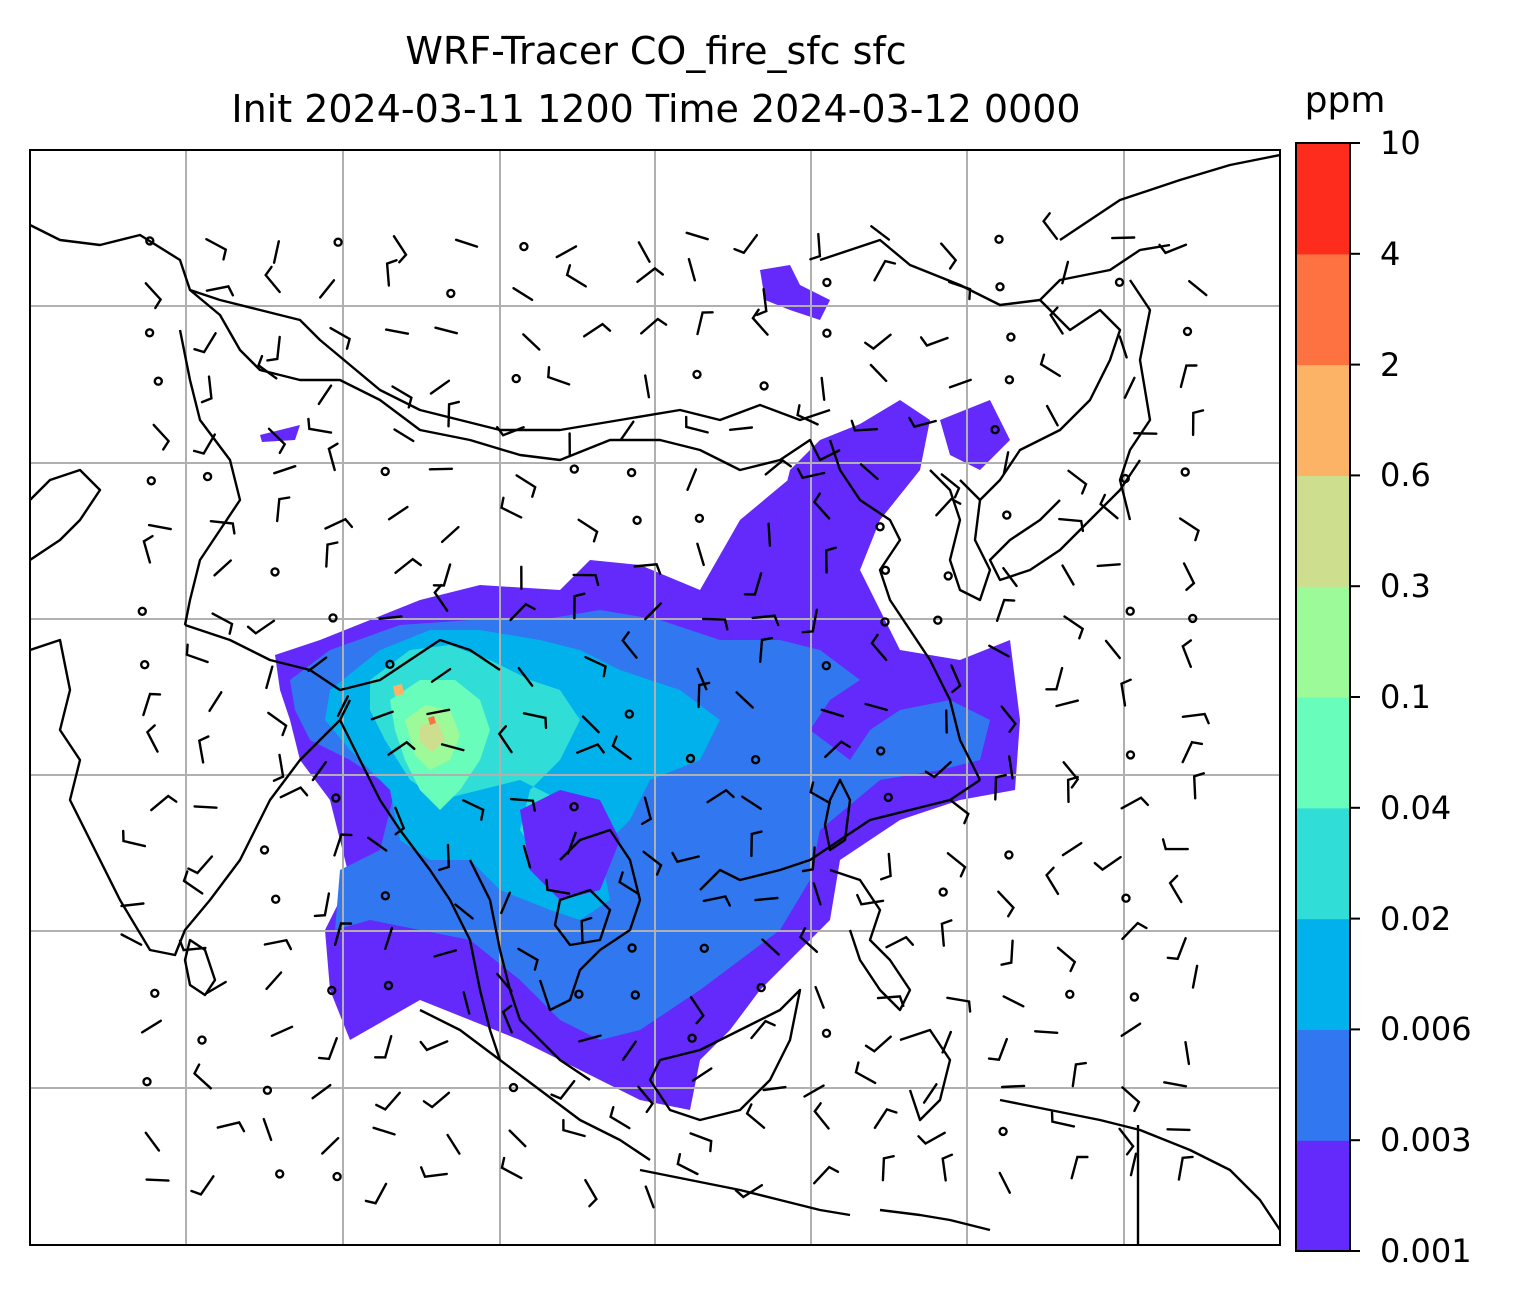 The image size is (1528, 1306). What do you see at coordinates (420, 890) in the screenshot?
I see `coast-burma` at bounding box center [420, 890].